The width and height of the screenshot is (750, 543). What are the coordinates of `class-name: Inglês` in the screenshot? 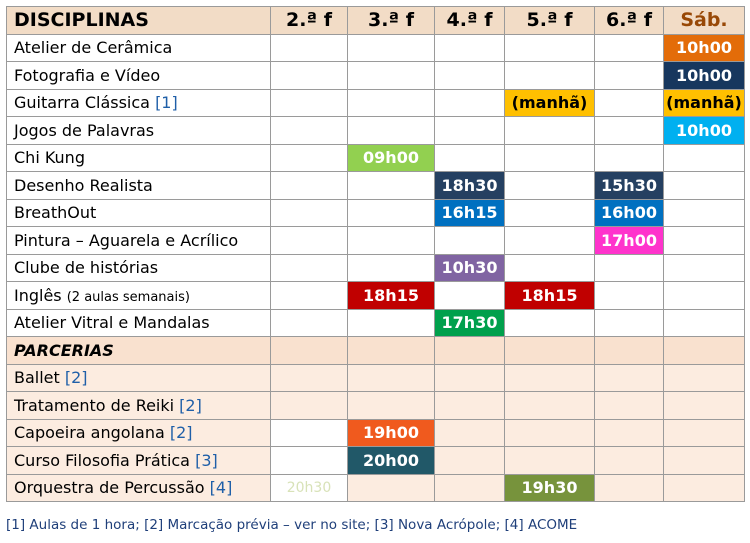 It's located at (40, 295).